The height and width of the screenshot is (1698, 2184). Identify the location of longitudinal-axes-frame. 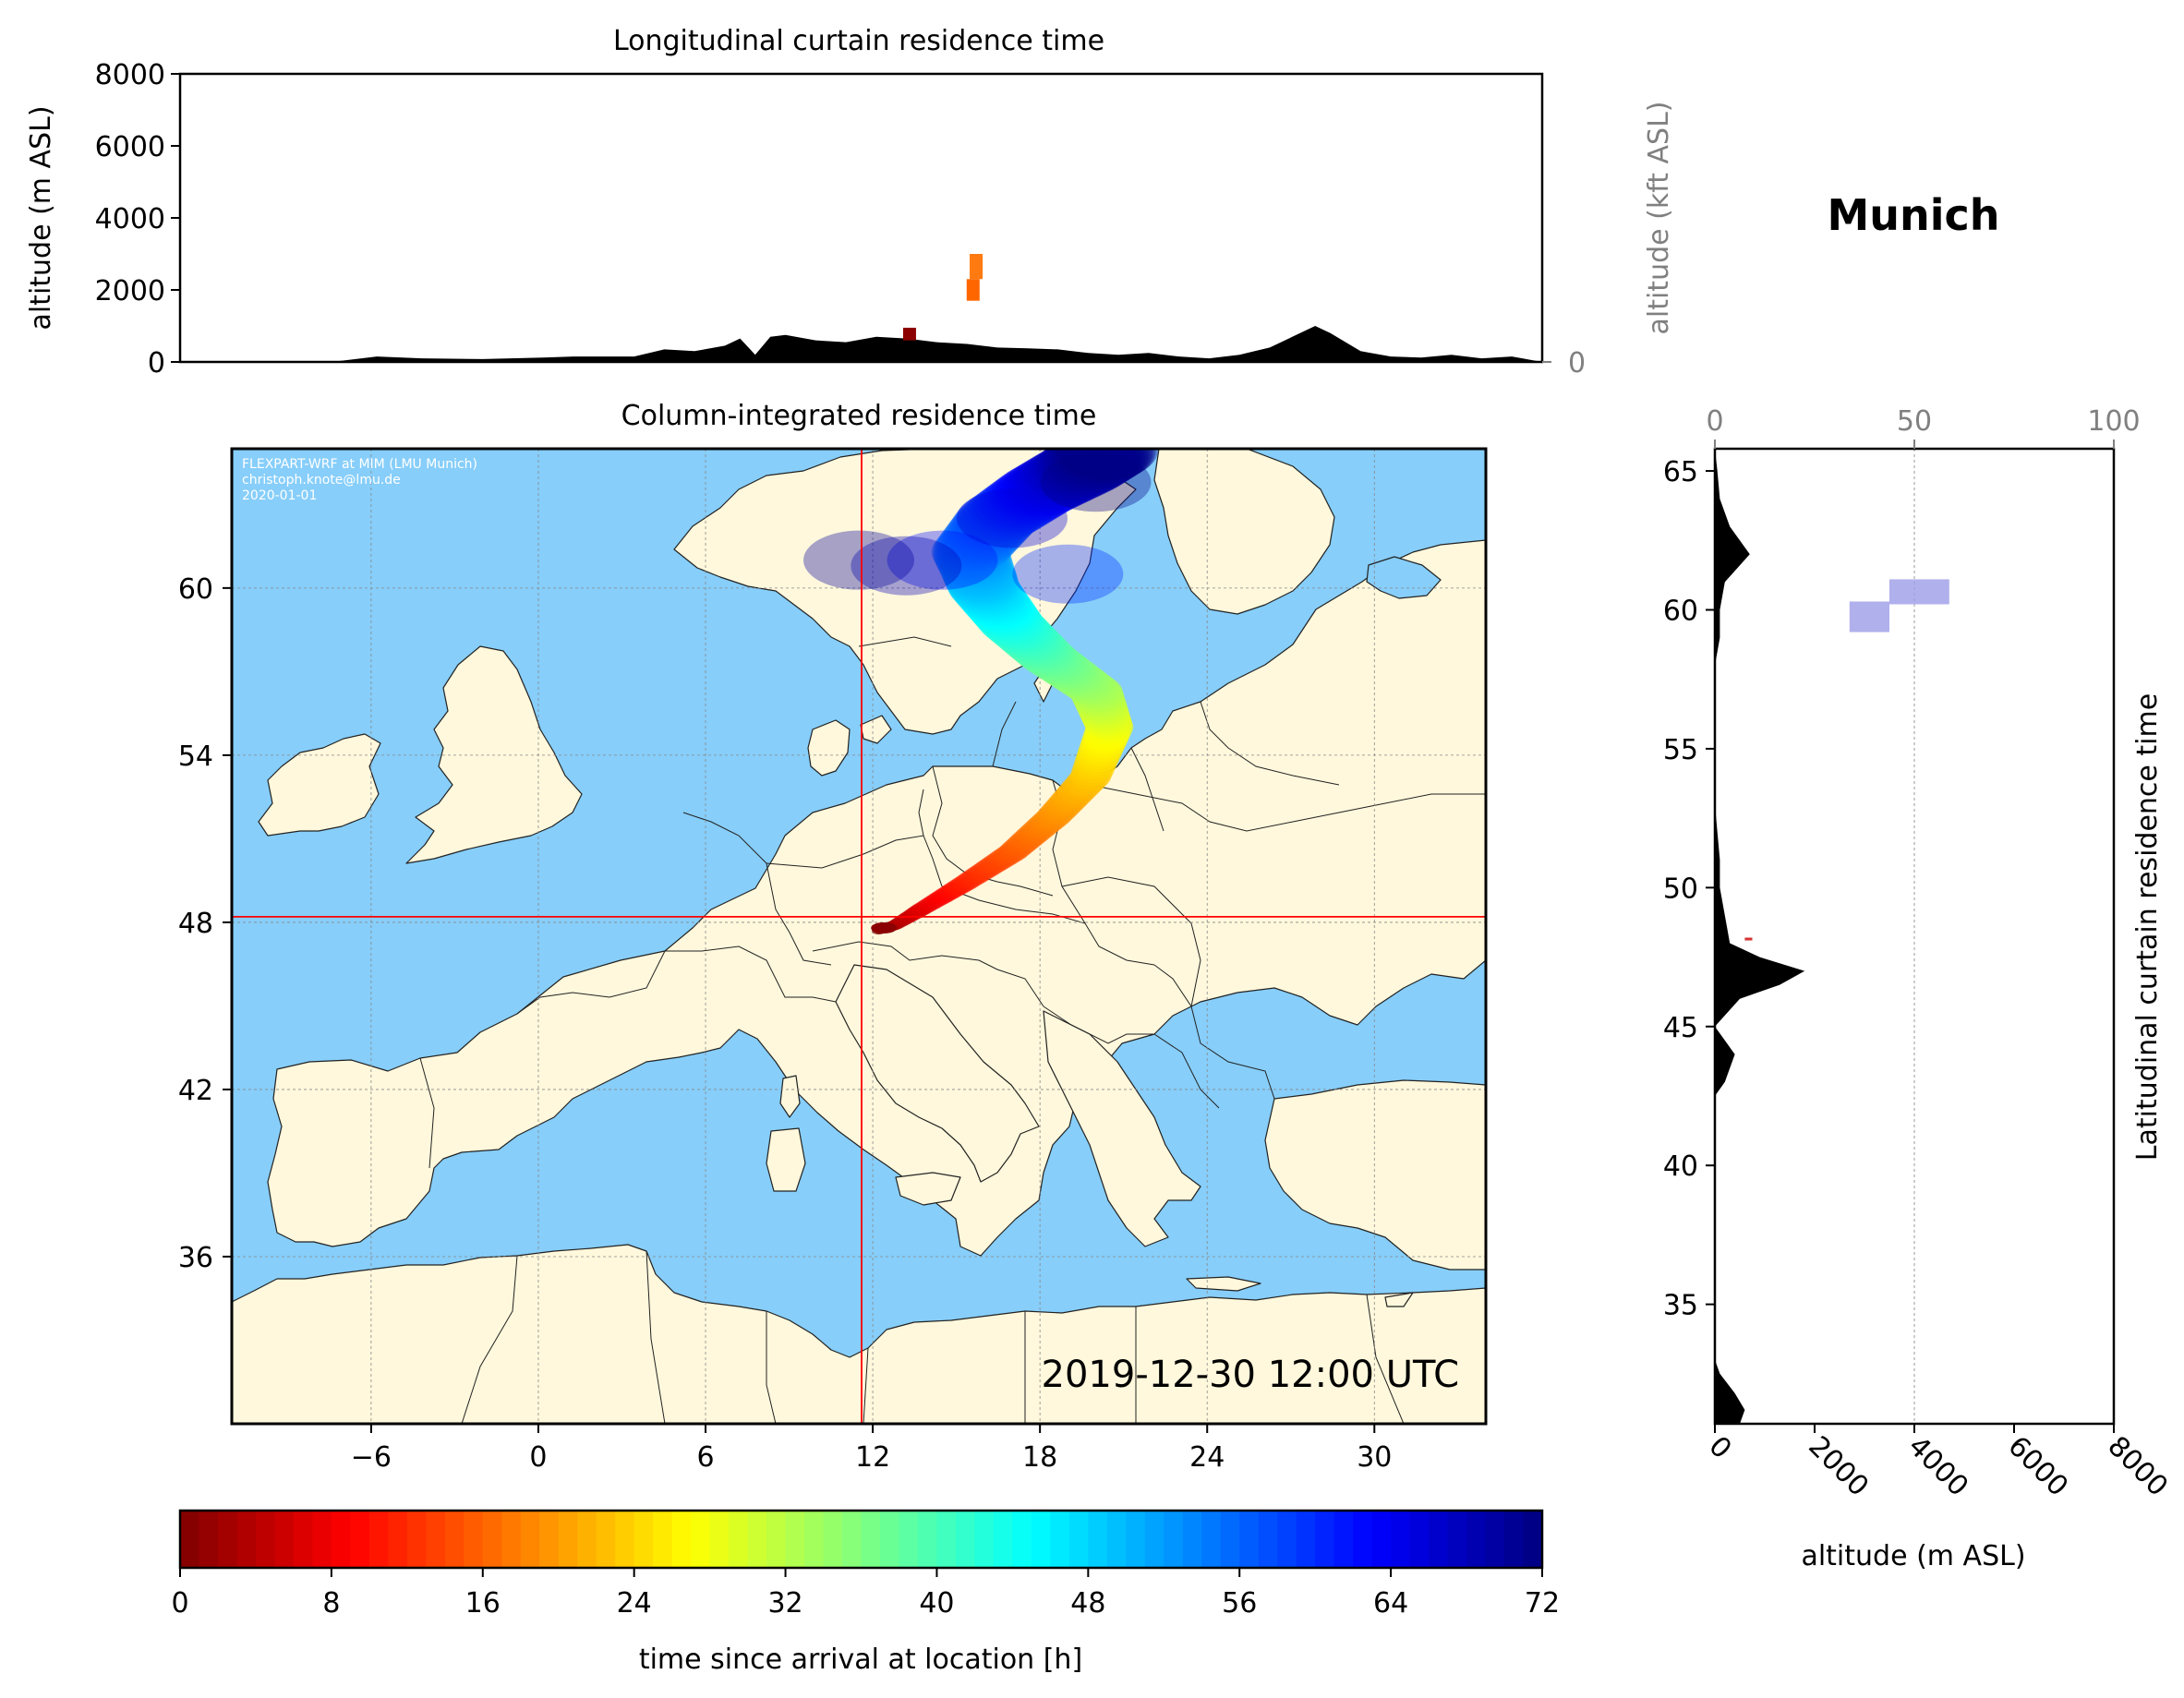
(861, 218).